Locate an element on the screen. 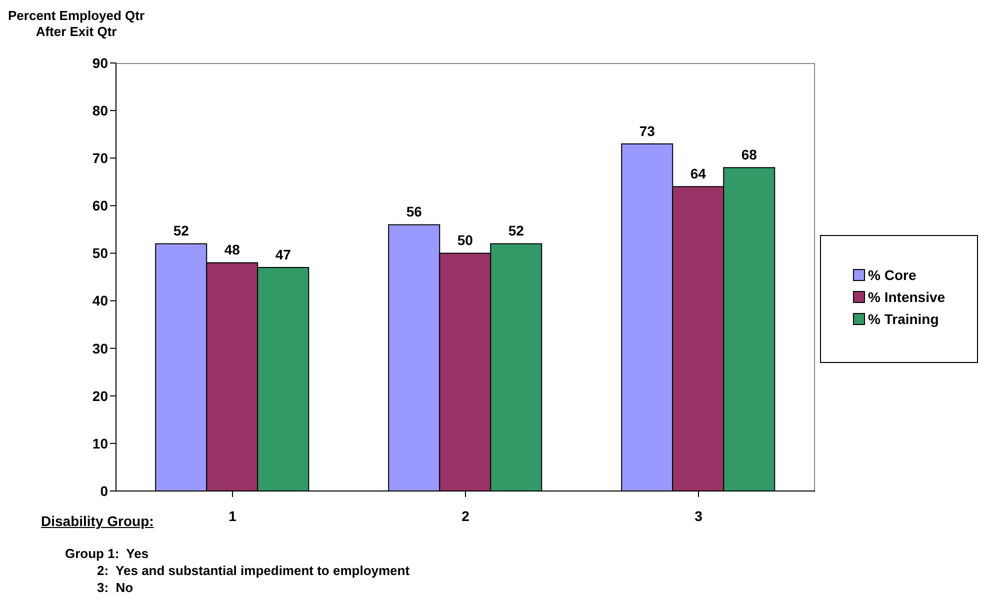  text: 2: Yes and substantial impediment to employment is located at coordinates (253, 570).